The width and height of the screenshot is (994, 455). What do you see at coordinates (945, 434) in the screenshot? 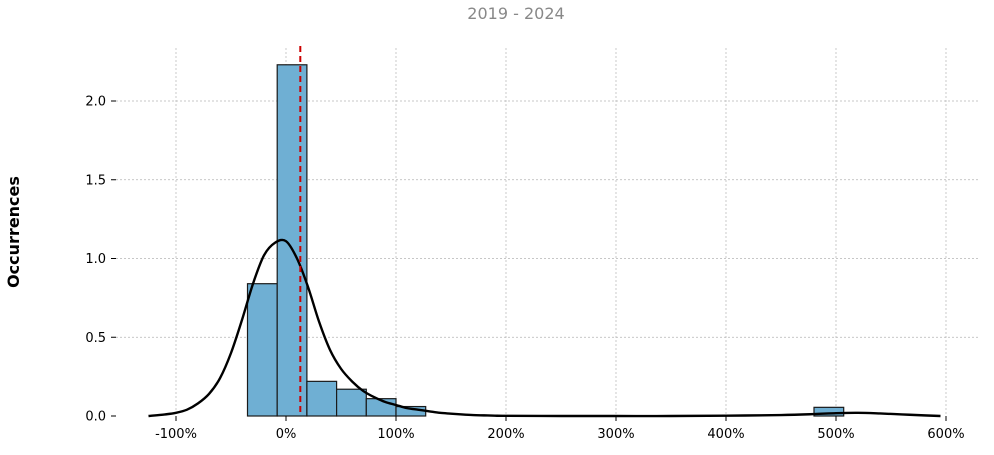
I see `x-tick-label: 600%` at bounding box center [945, 434].